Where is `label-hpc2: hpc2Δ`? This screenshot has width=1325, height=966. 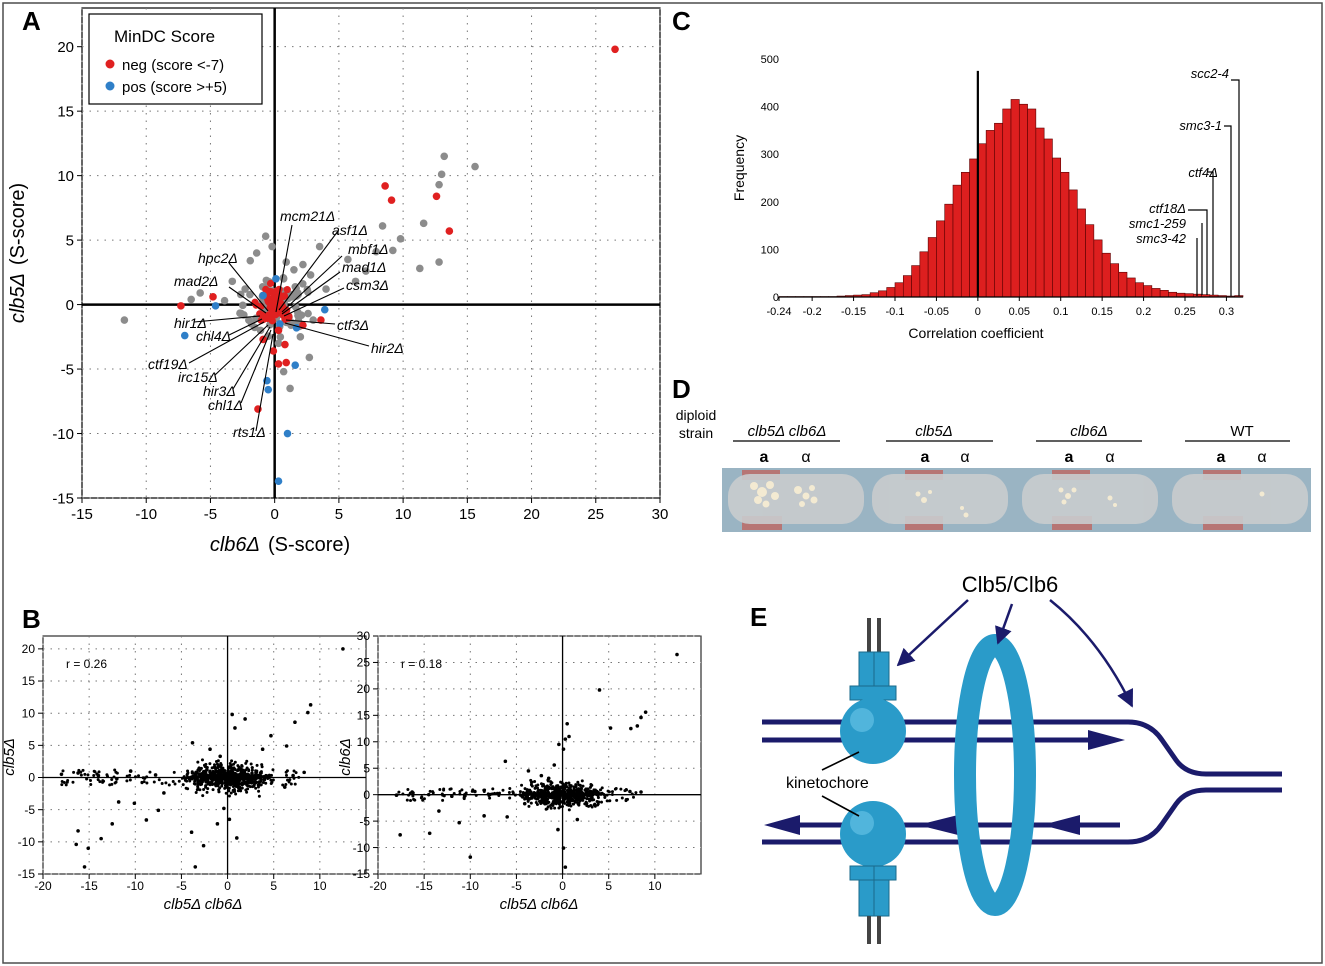
label-hpc2: hpc2Δ is located at coordinates (218, 258).